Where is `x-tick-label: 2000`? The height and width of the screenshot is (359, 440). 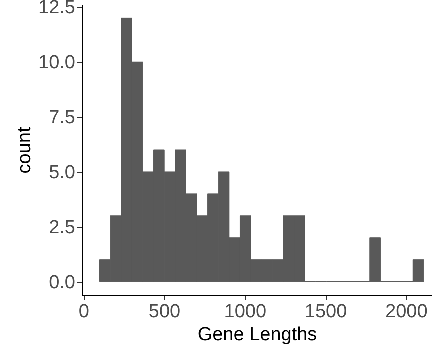 x-tick-label: 2000 is located at coordinates (407, 312).